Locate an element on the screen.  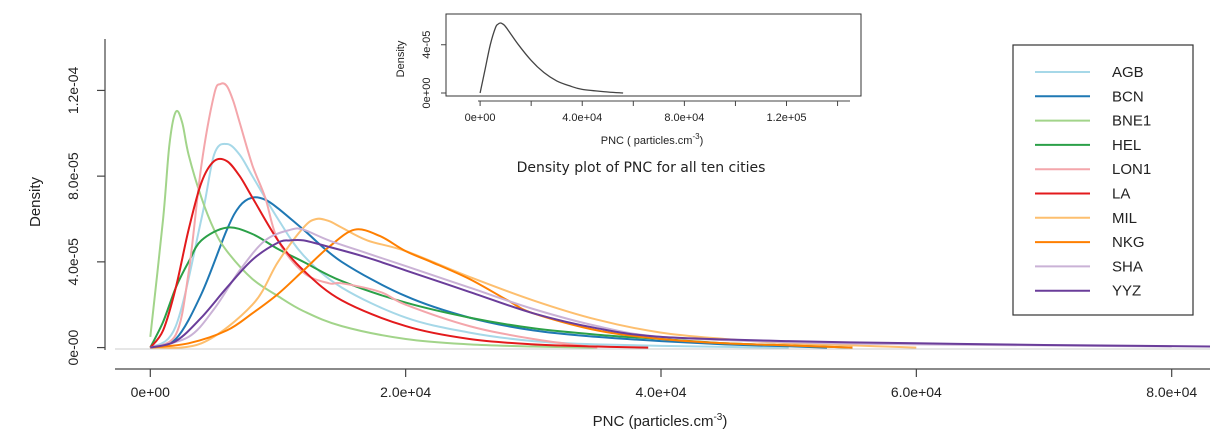
legend-label-sha: SHA is located at coordinates (1127, 266).